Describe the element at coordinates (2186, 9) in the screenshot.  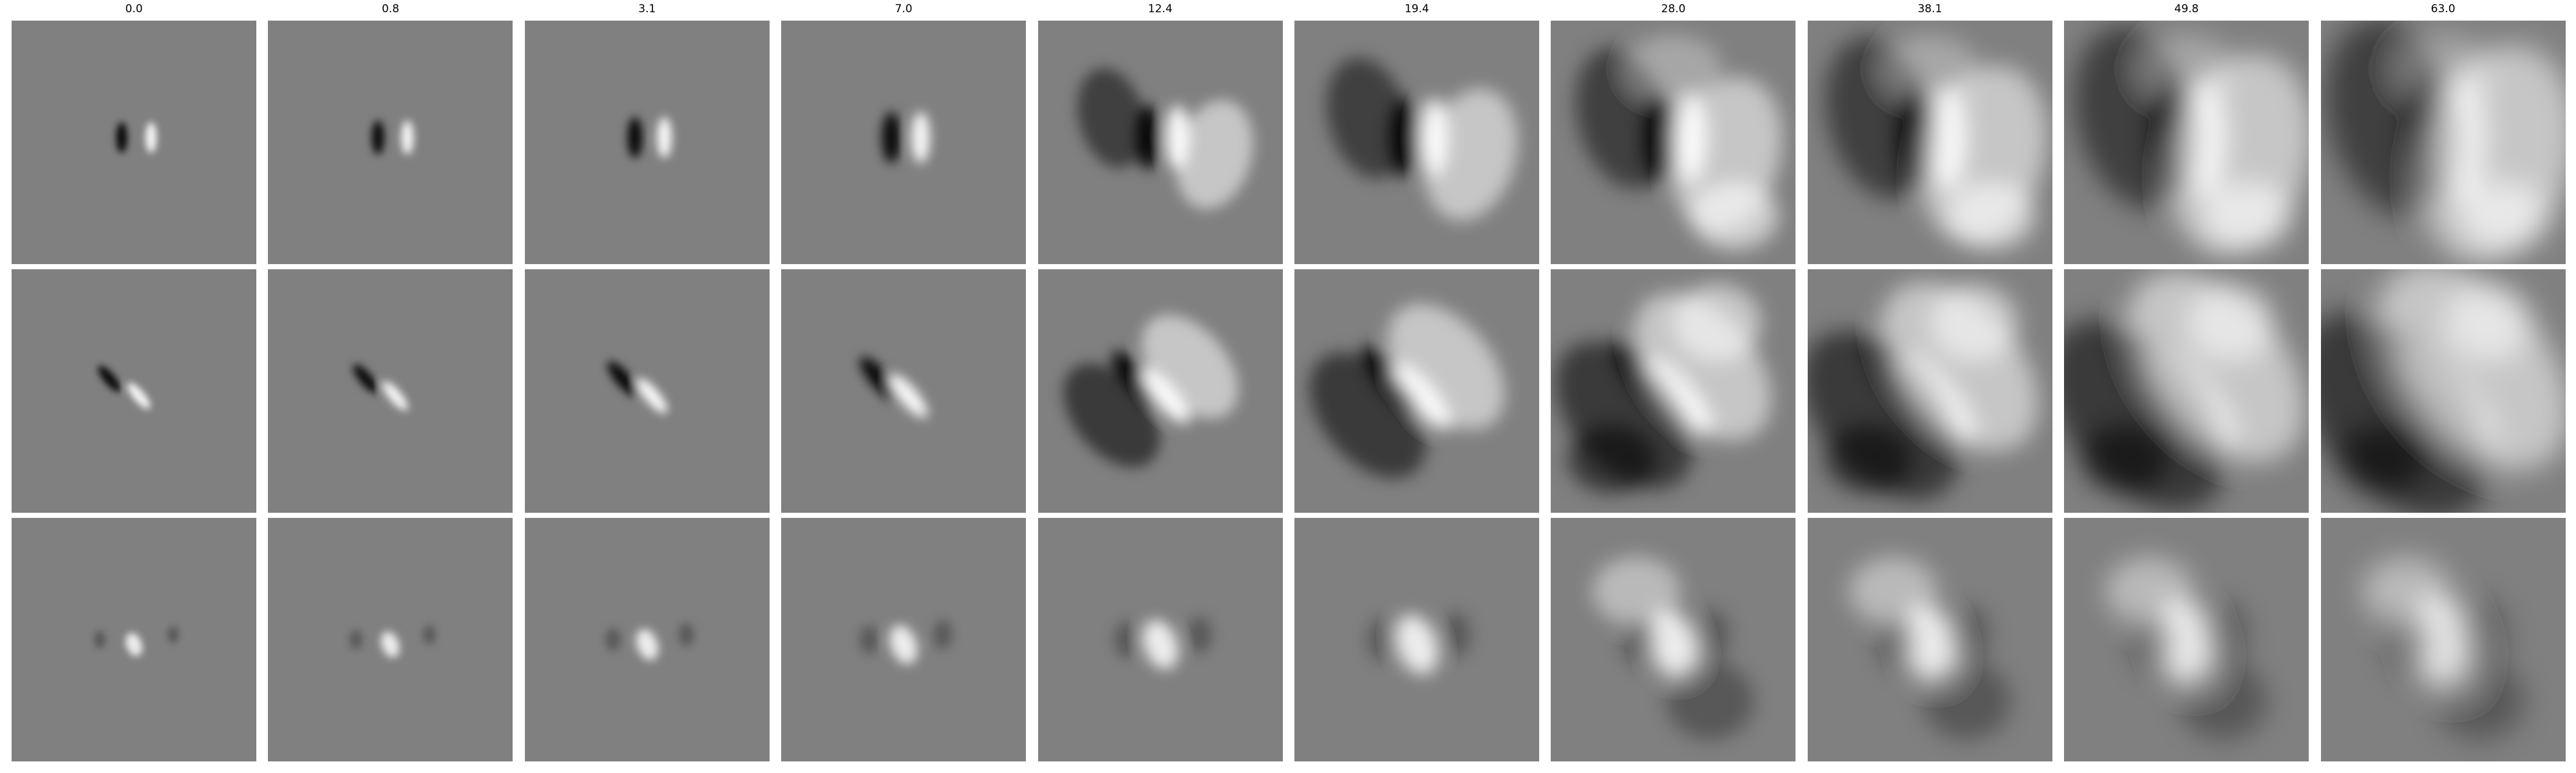
I see `column-title: 49.8` at that location.